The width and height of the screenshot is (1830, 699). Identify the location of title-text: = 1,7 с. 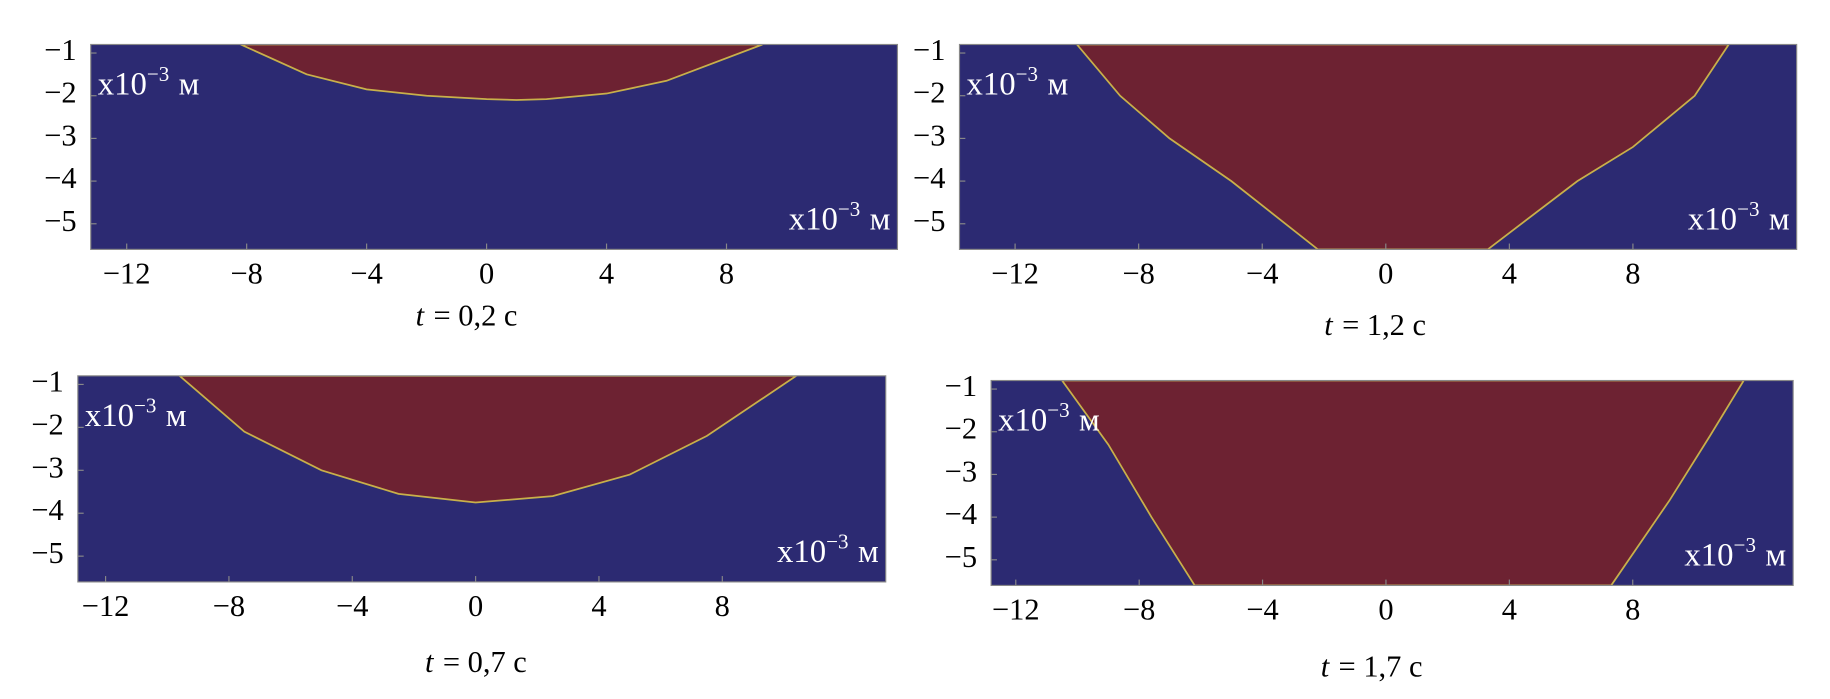
(1381, 667).